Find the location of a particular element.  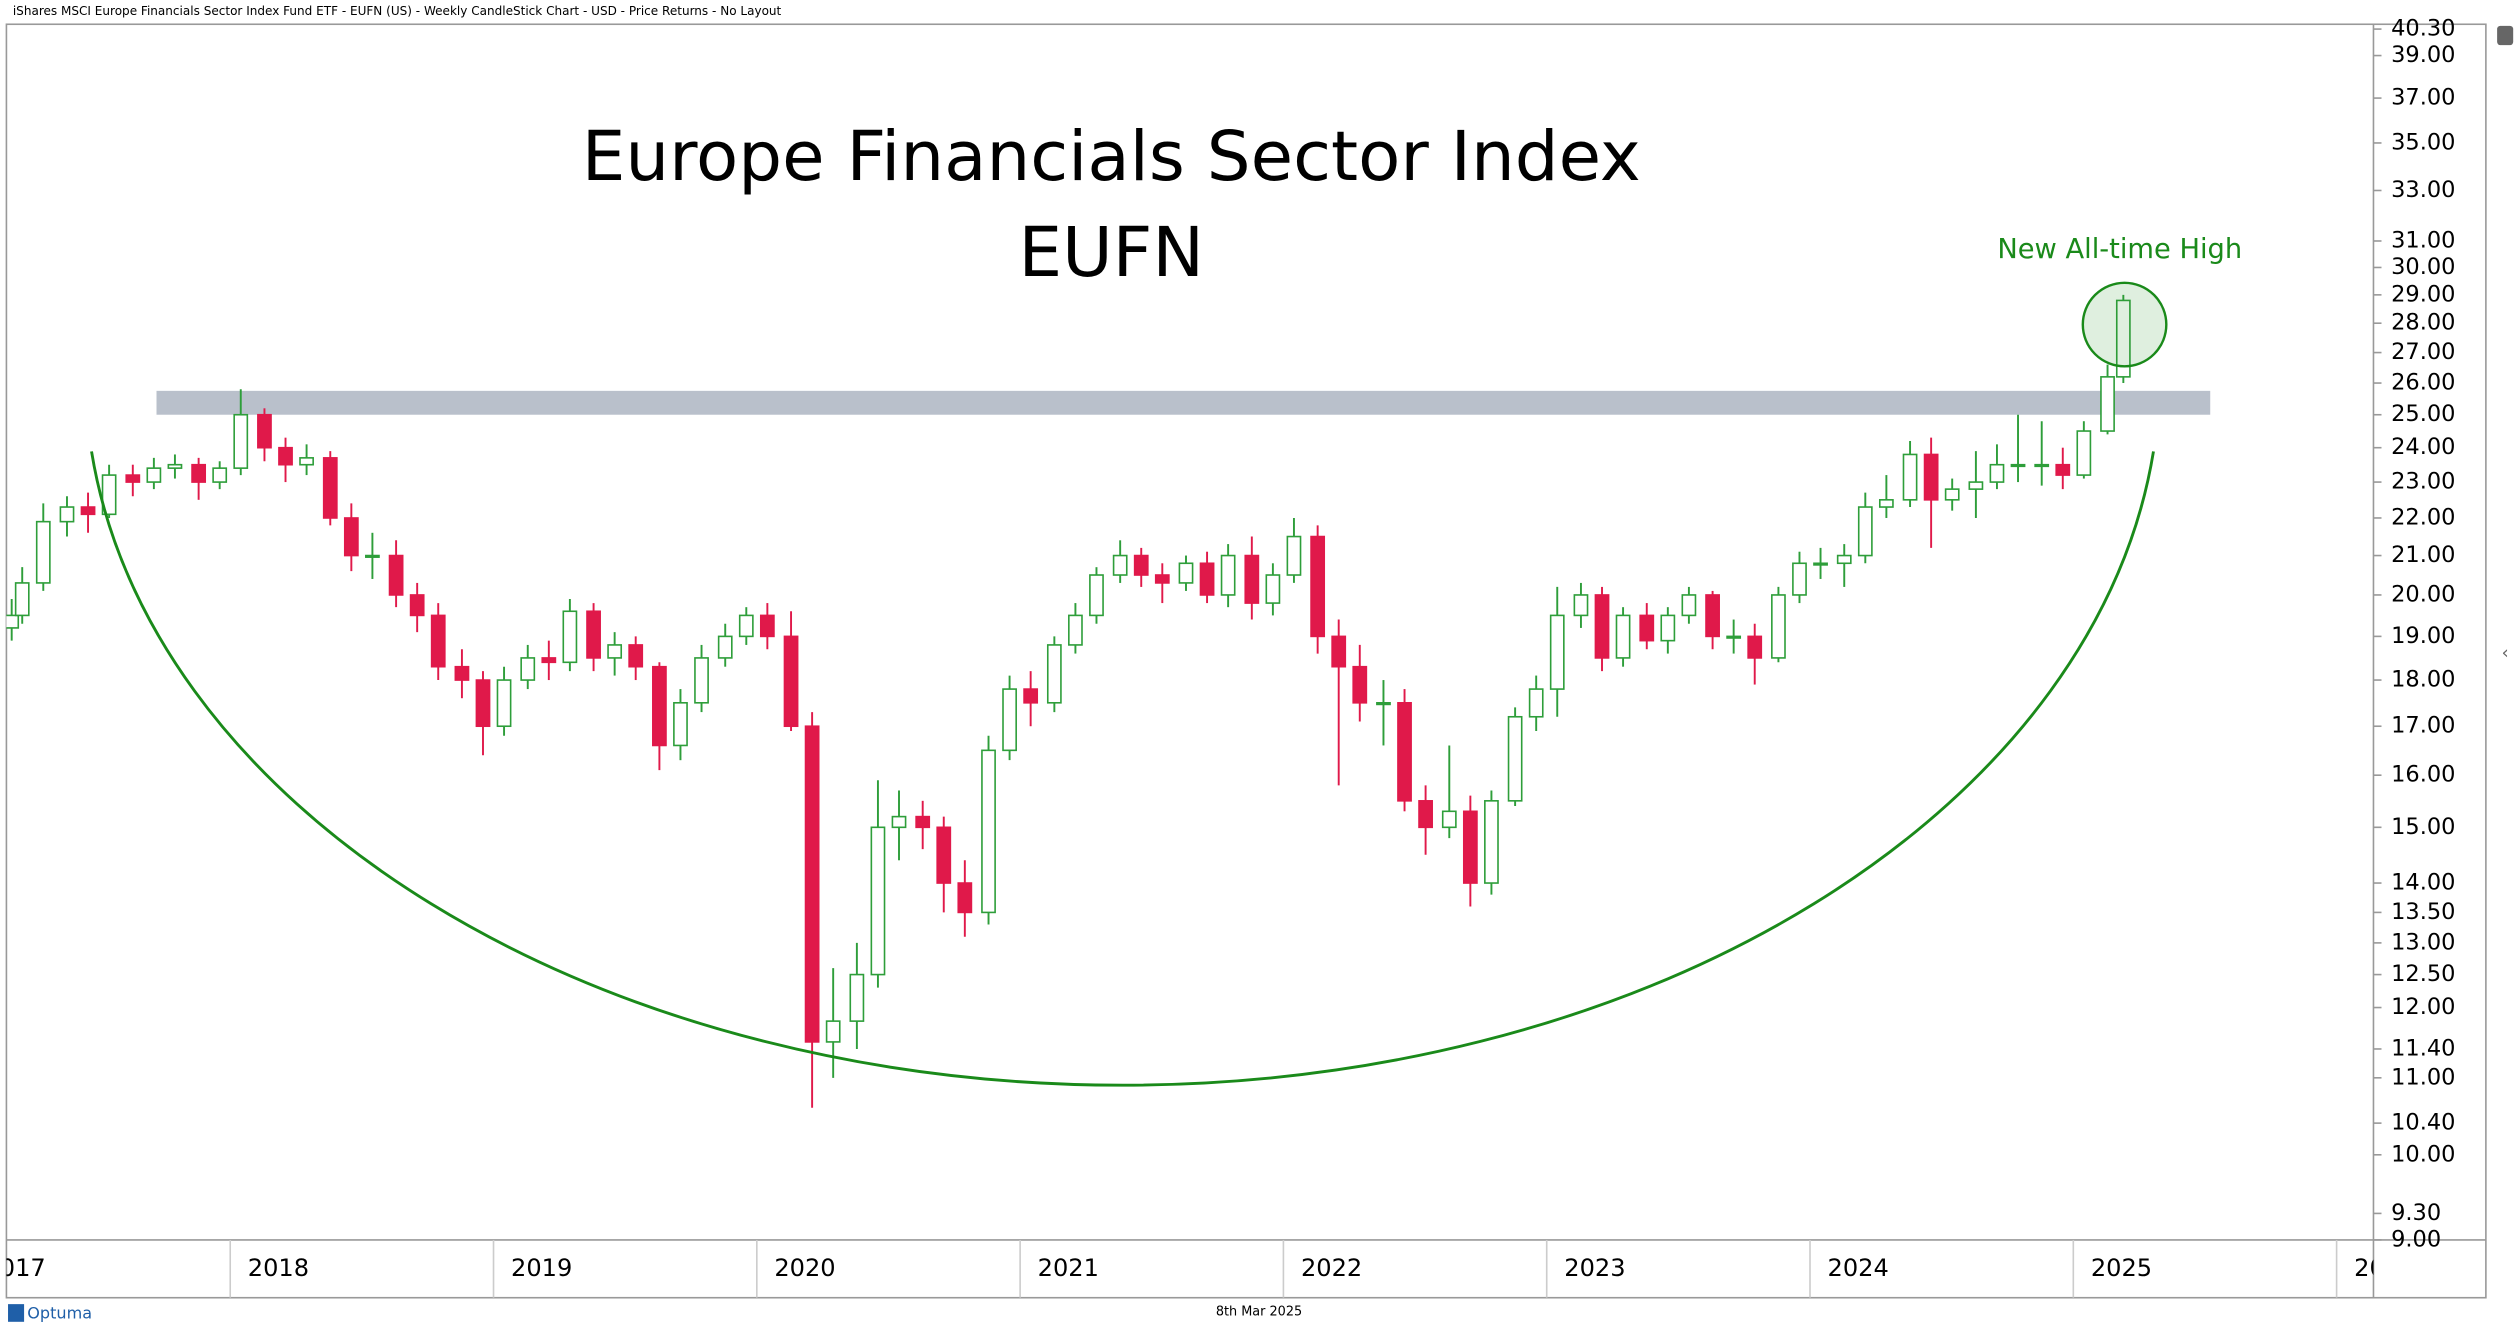

annotation: New All-time High is located at coordinates (2119, 249).